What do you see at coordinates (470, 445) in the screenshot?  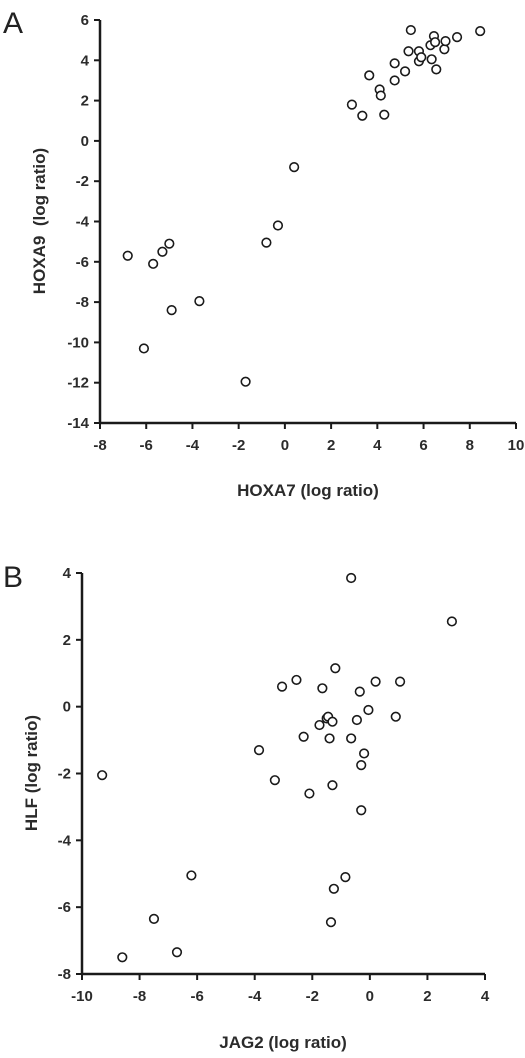 I see `x-tick-label: 8` at bounding box center [470, 445].